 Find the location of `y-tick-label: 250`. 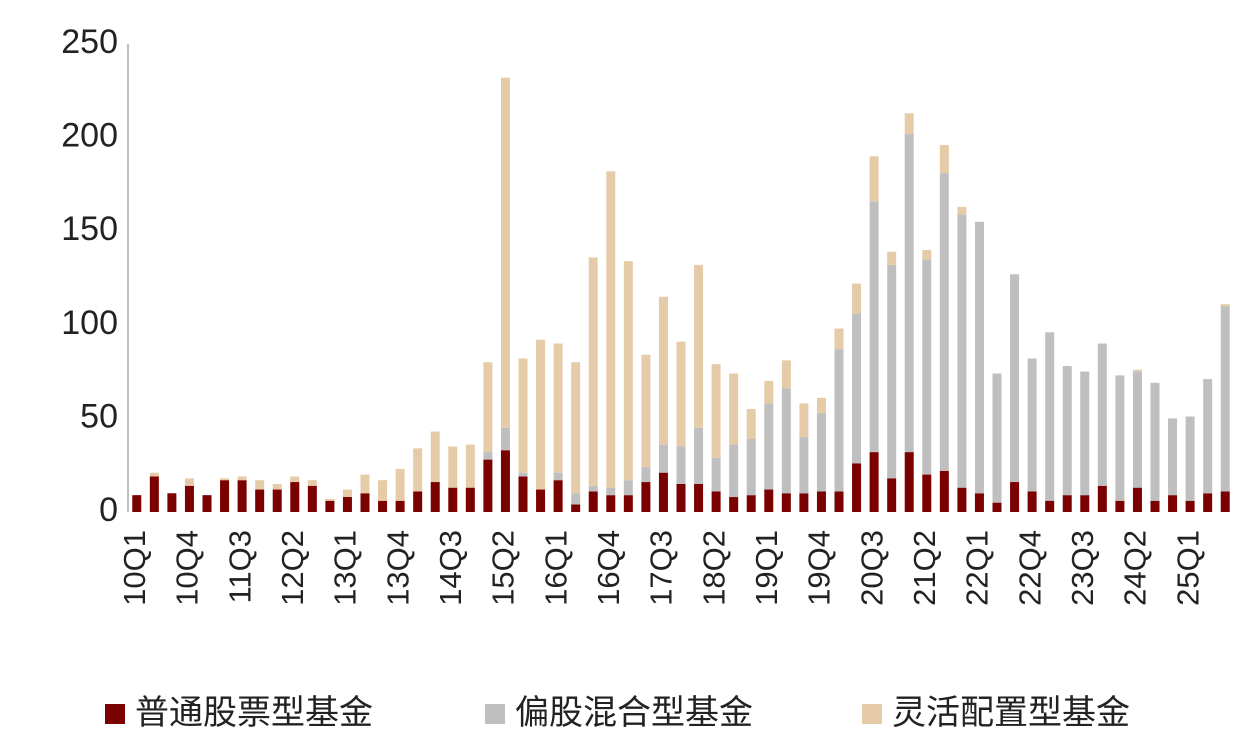

y-tick-label: 250 is located at coordinates (89, 42).